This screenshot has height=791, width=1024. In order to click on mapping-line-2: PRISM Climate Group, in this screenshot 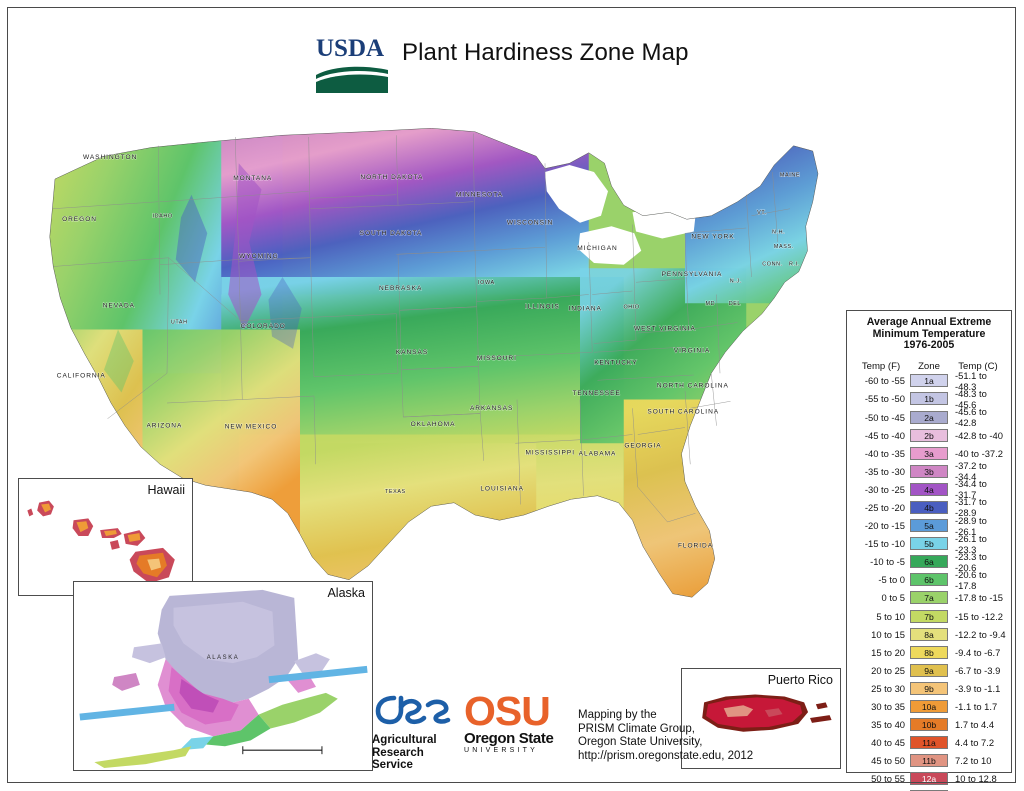, I will do `click(636, 728)`.